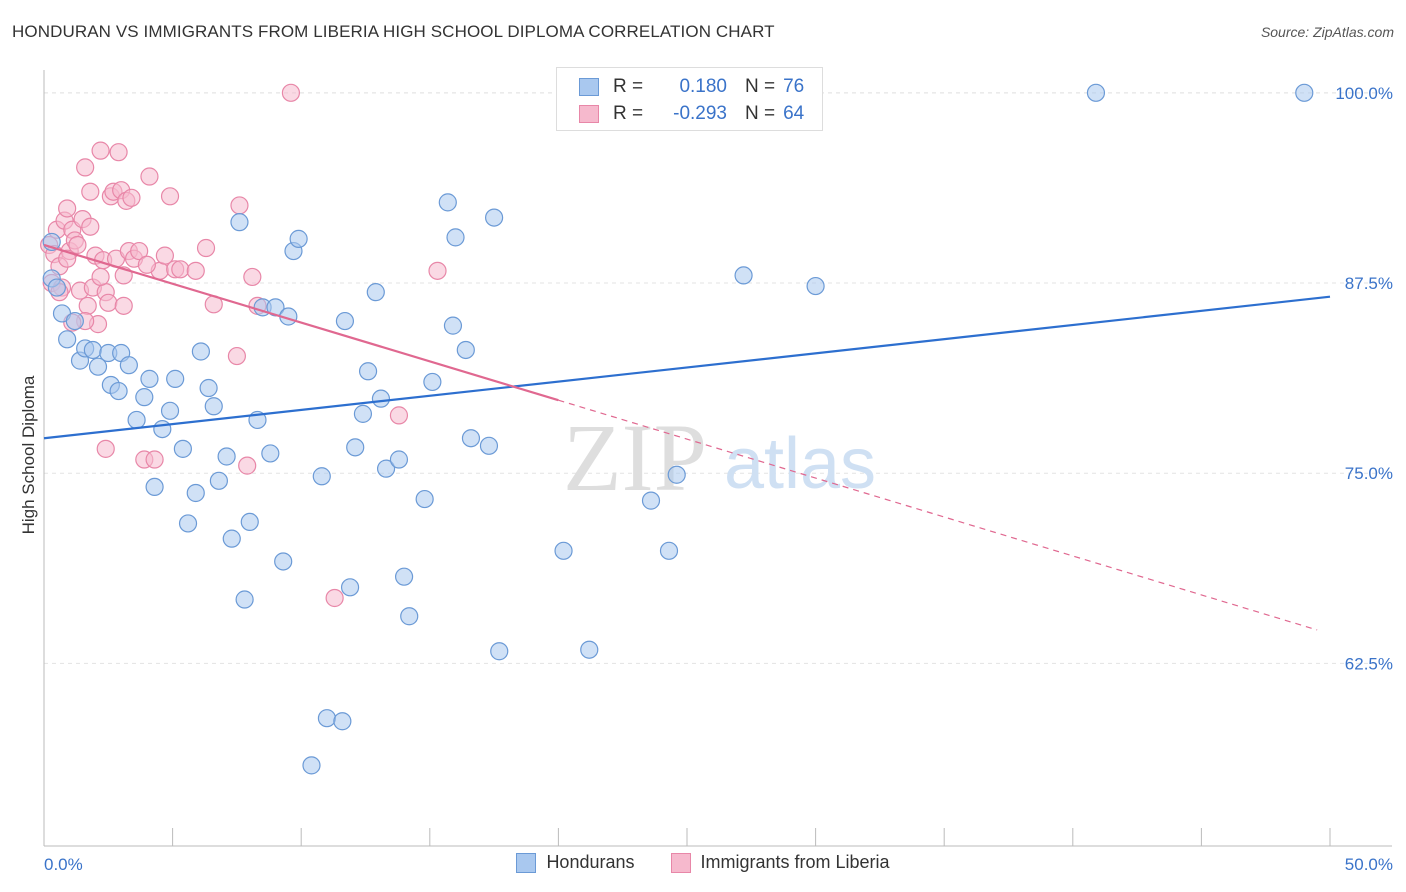  I want to click on legend-item-hondurans: Hondurans, so click(575, 862).